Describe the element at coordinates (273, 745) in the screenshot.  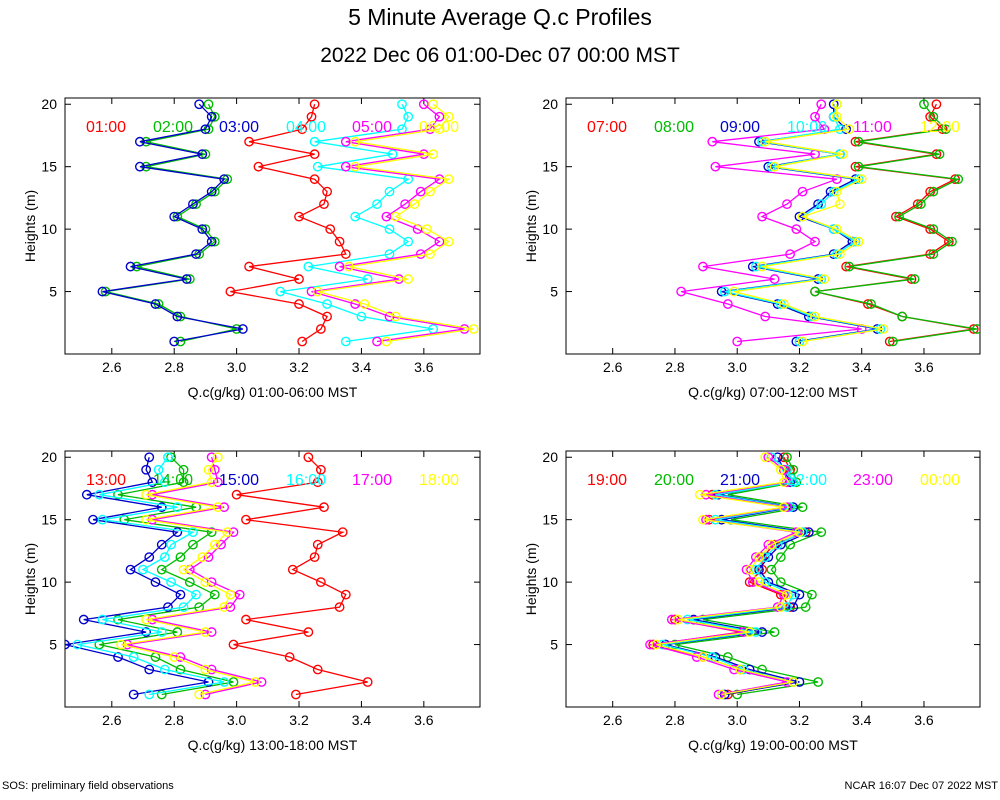
I see `x-axis-label: Q.c(g/kg) 13:00-18:00 MST` at that location.